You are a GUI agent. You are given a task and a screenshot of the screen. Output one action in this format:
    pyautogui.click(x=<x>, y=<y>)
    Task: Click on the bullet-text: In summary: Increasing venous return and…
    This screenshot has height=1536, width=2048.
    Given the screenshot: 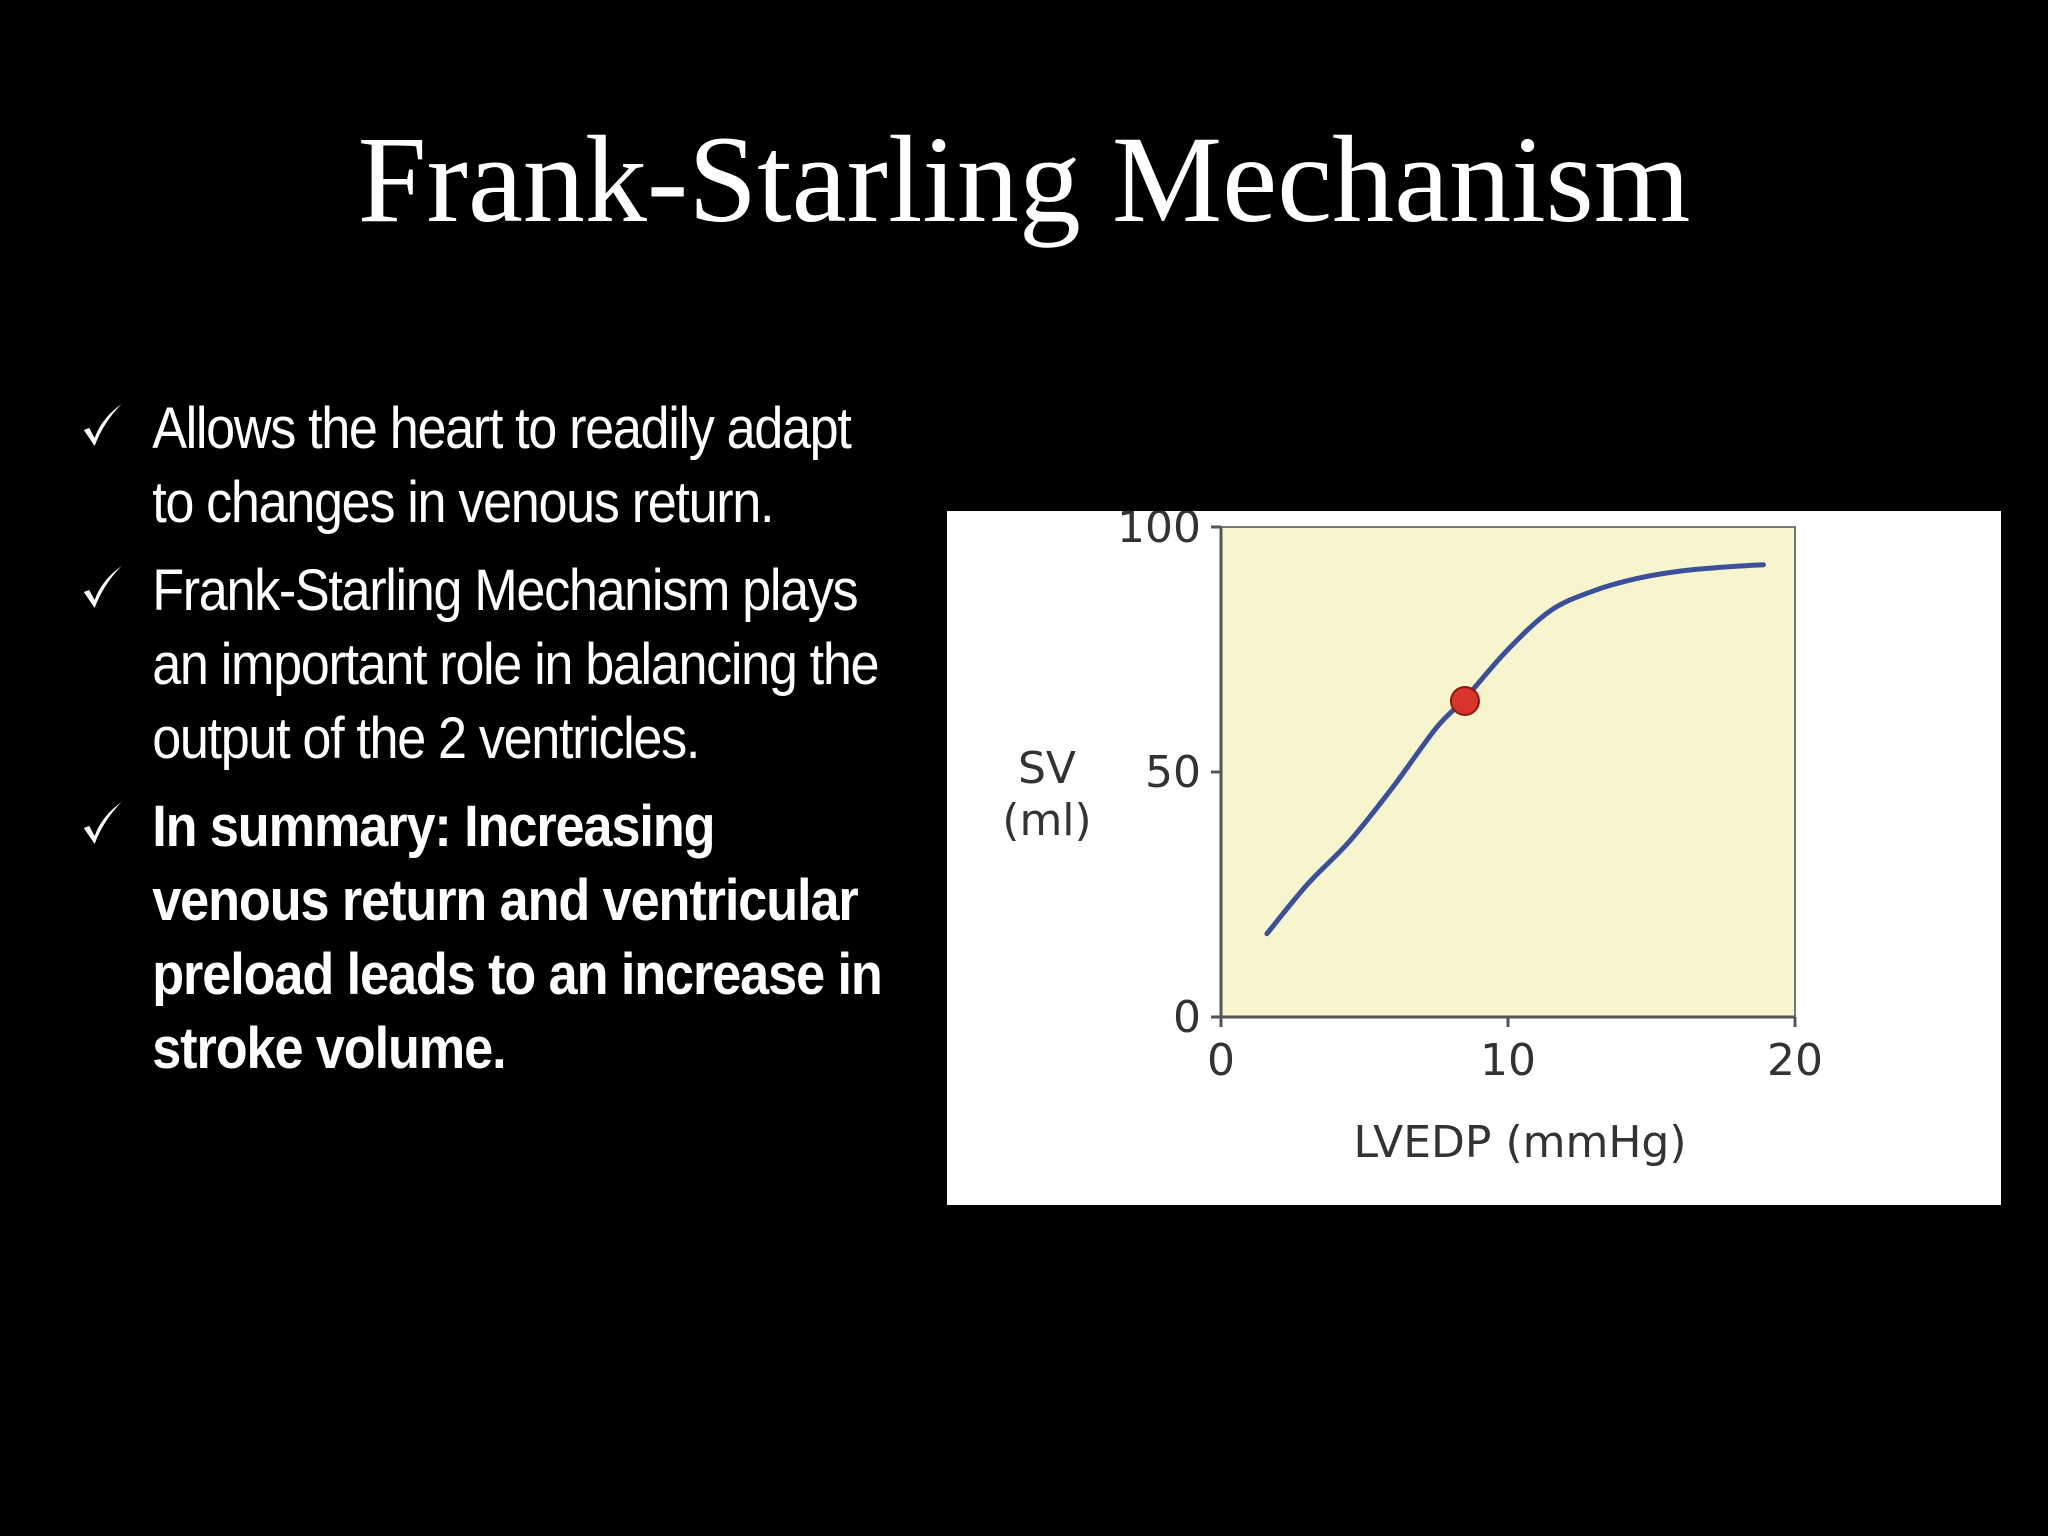 What is the action you would take?
    pyautogui.click(x=517, y=937)
    